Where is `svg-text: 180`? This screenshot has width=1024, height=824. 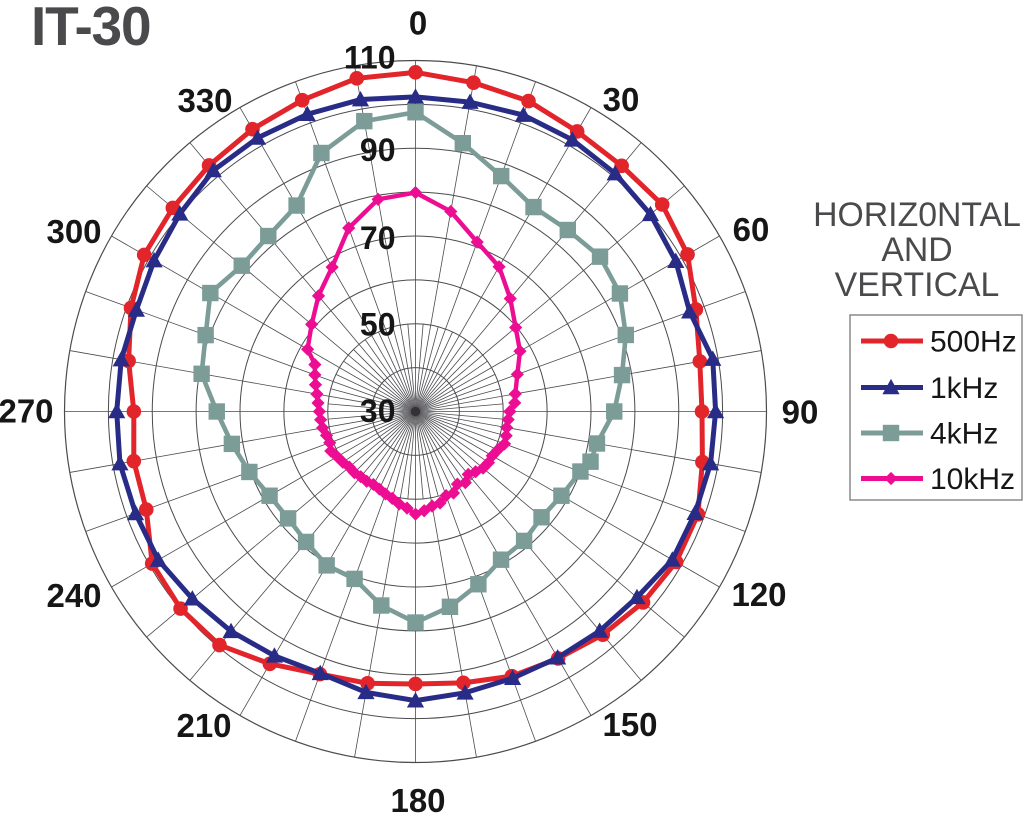 svg-text: 180 is located at coordinates (417, 800).